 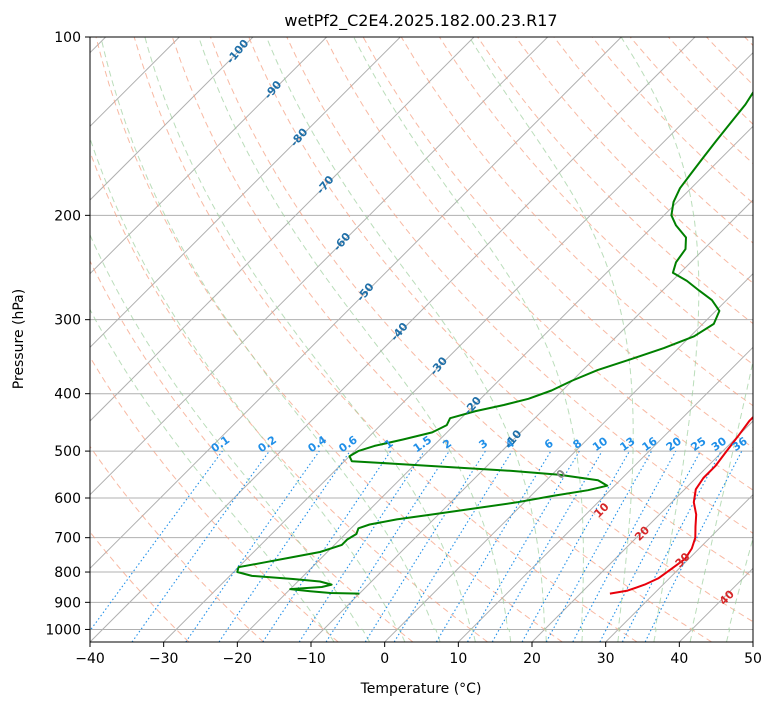 I want to click on y-tick-label: 400, so click(x=67, y=395).